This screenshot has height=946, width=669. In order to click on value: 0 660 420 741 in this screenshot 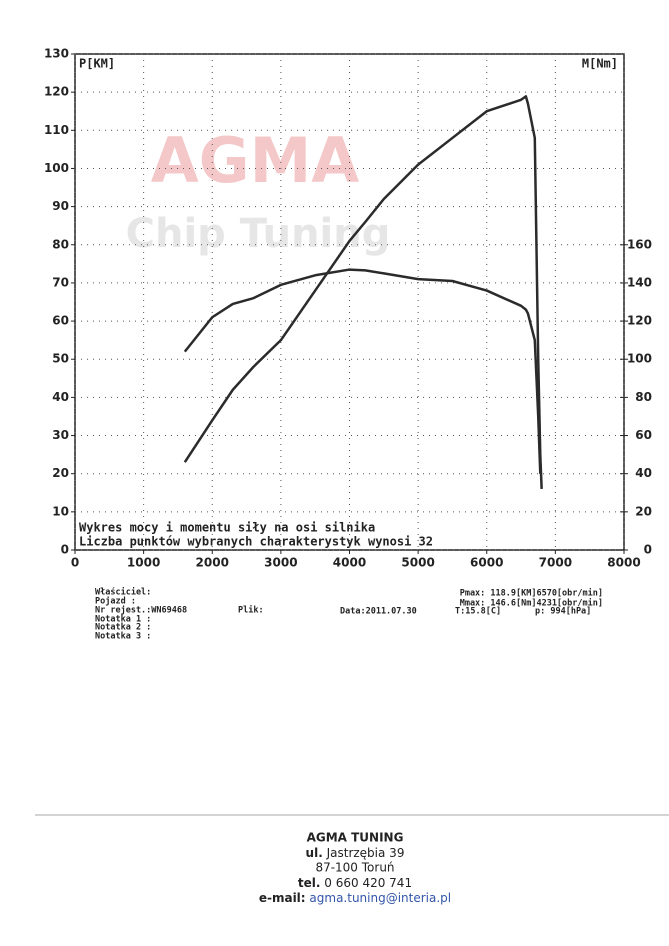, I will do `click(368, 883)`.